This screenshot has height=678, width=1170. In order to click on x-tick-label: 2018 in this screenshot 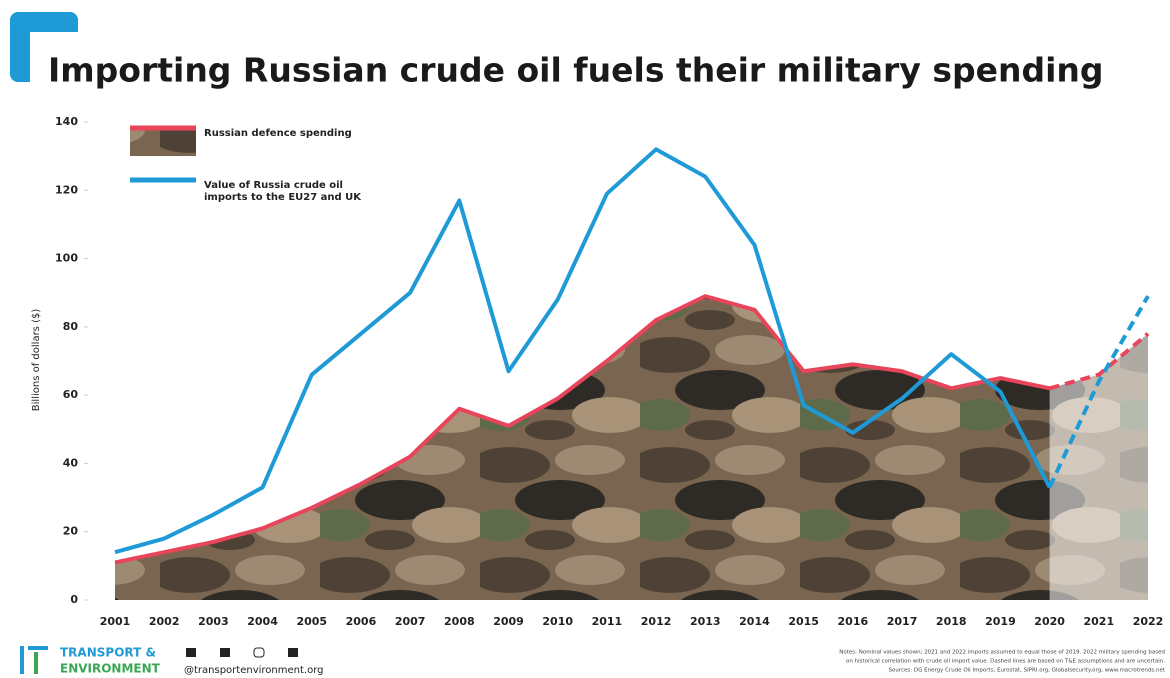, I will do `click(951, 621)`.